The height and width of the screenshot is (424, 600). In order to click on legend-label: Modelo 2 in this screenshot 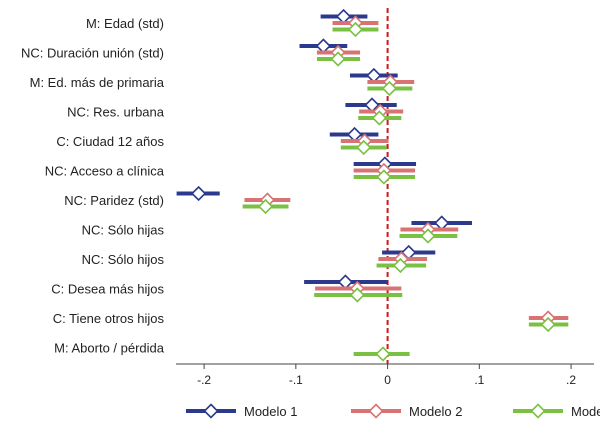, I will do `click(435, 411)`.